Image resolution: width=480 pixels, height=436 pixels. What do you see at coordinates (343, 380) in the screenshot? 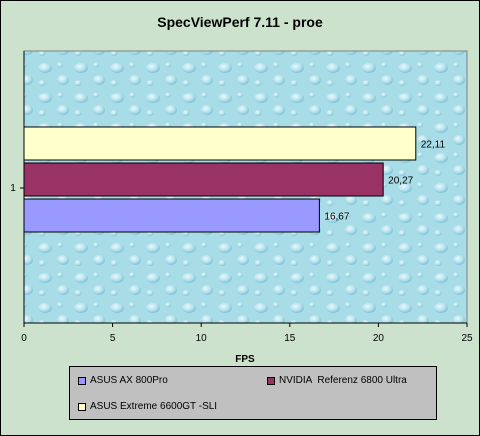
I see `legend-label: NVIDIA Referenz 6800 Ultra` at bounding box center [343, 380].